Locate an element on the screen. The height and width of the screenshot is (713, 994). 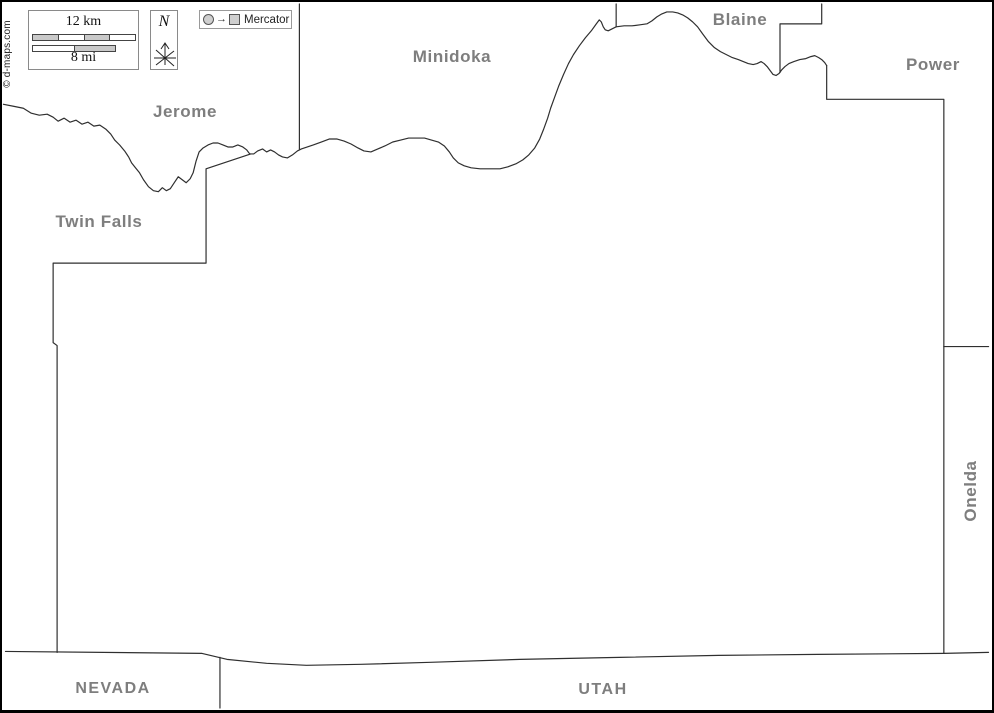
east-border is located at coordinates (885, 359).